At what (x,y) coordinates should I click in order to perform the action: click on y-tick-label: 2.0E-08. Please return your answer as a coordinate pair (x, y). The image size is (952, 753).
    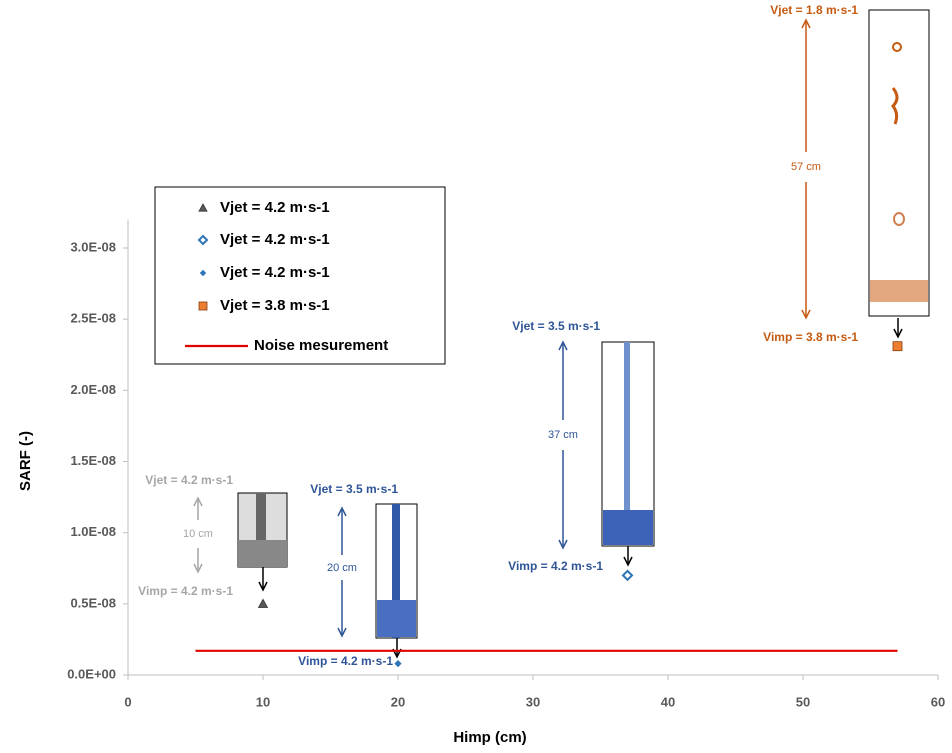
    Looking at the image, I should click on (93, 389).